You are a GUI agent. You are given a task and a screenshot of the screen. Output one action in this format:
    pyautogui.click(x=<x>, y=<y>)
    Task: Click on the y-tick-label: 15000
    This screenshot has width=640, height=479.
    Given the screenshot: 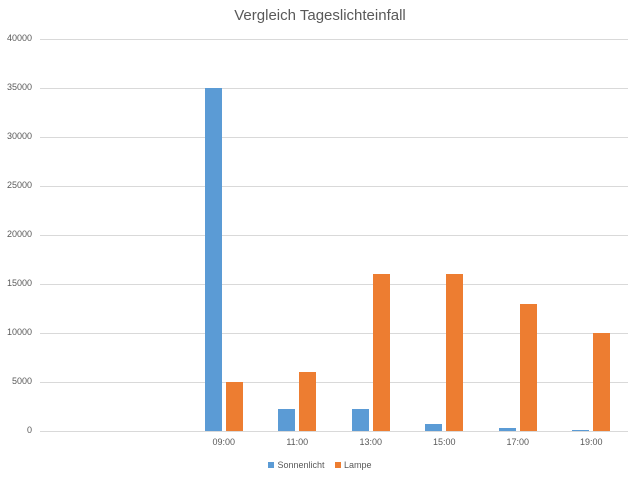 What is the action you would take?
    pyautogui.click(x=19, y=283)
    